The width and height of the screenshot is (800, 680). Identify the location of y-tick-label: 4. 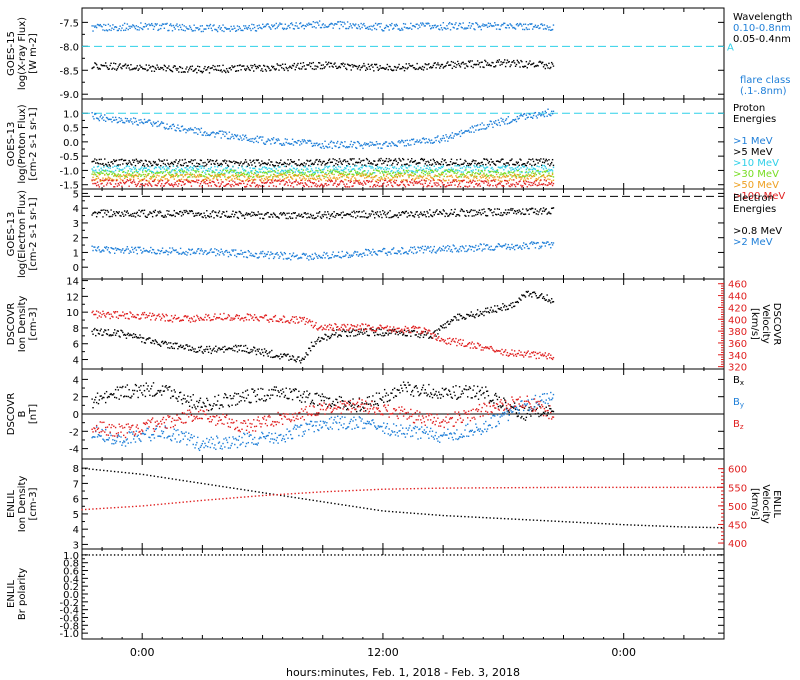
(76, 209).